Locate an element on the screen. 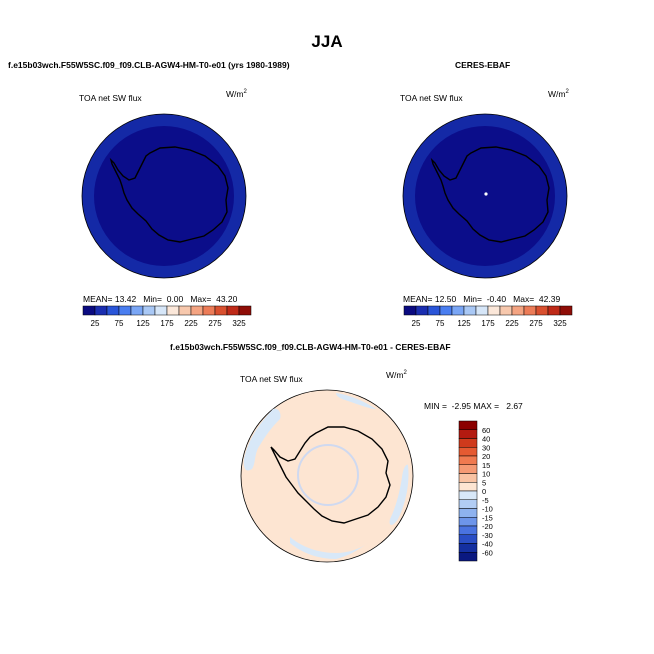 The height and width of the screenshot is (654, 654). colorbar-tick-label: -15 is located at coordinates (487, 517).